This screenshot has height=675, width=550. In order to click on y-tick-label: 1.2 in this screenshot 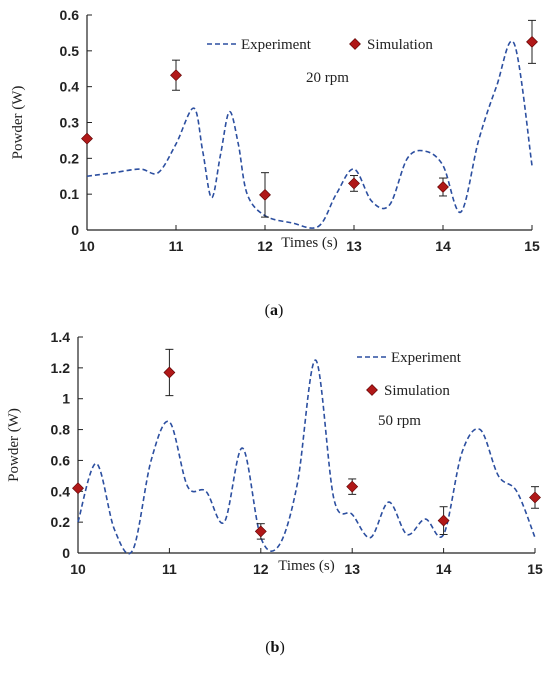, I will do `click(61, 368)`.